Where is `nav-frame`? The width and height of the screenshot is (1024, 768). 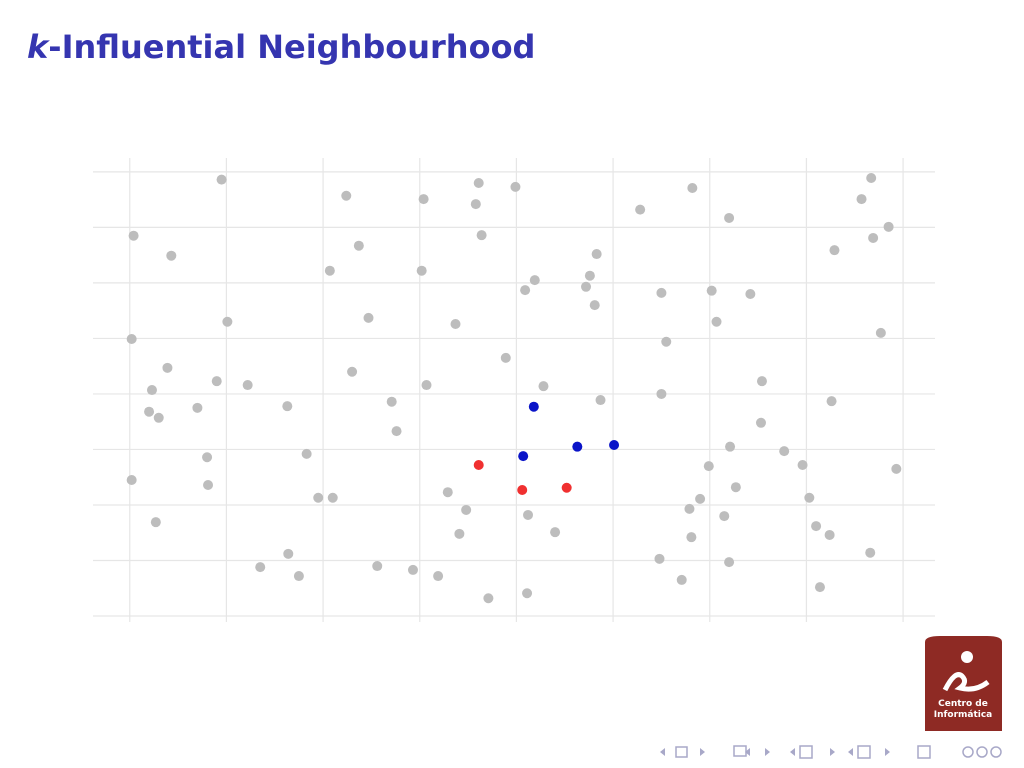
nav-frame is located at coordinates (681, 752).